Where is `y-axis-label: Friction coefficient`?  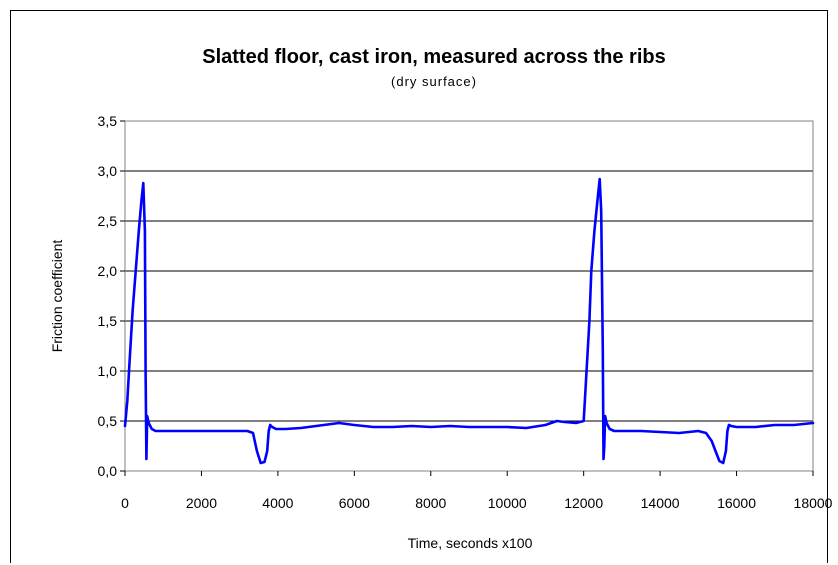 y-axis-label: Friction coefficient is located at coordinates (57, 296).